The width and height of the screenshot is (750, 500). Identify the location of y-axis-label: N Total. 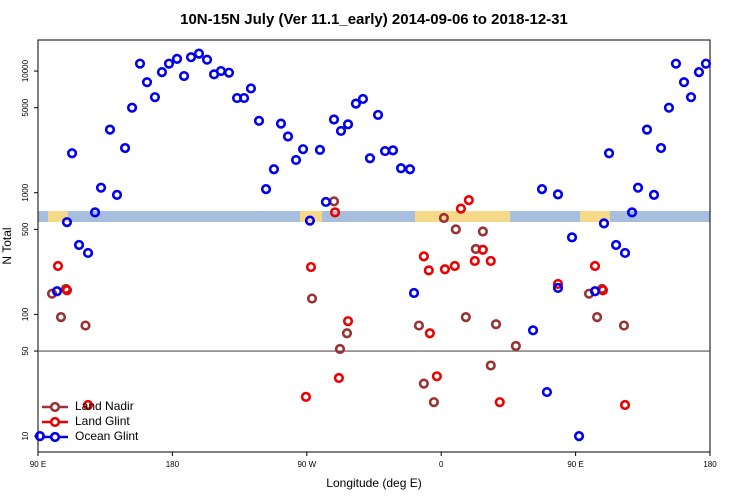
(7, 245).